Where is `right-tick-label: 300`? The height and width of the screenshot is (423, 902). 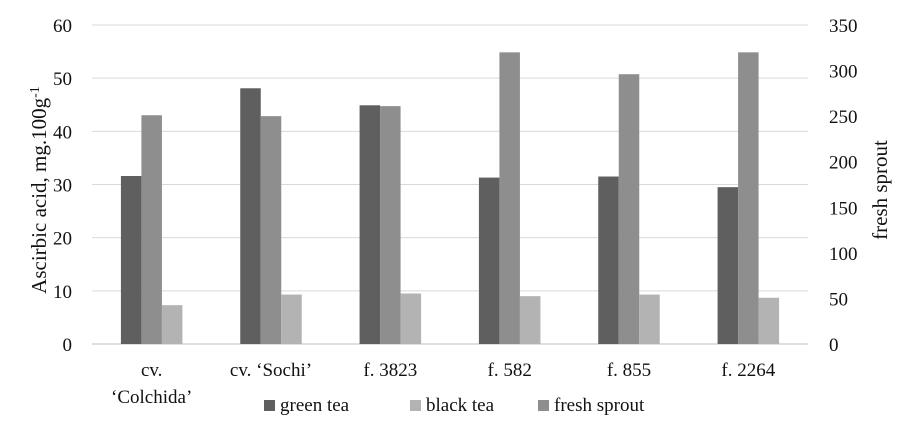
right-tick-label: 300 is located at coordinates (843, 72).